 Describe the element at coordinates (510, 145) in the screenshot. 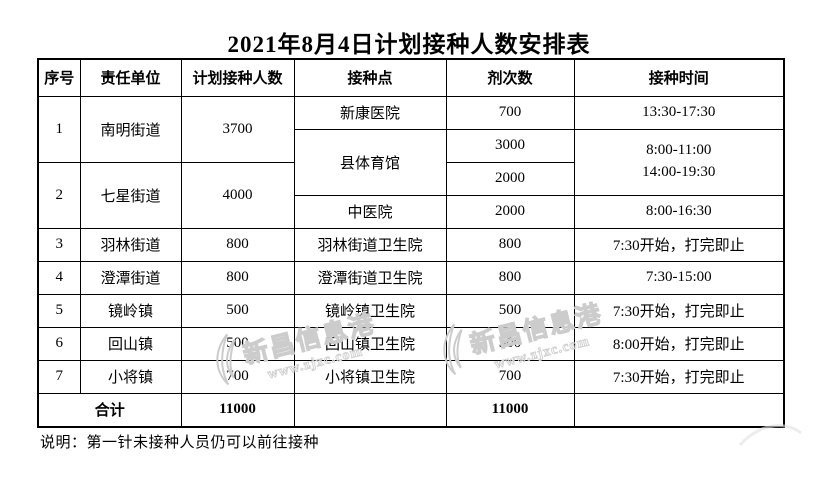

I see `cell-doses: 3000` at that location.